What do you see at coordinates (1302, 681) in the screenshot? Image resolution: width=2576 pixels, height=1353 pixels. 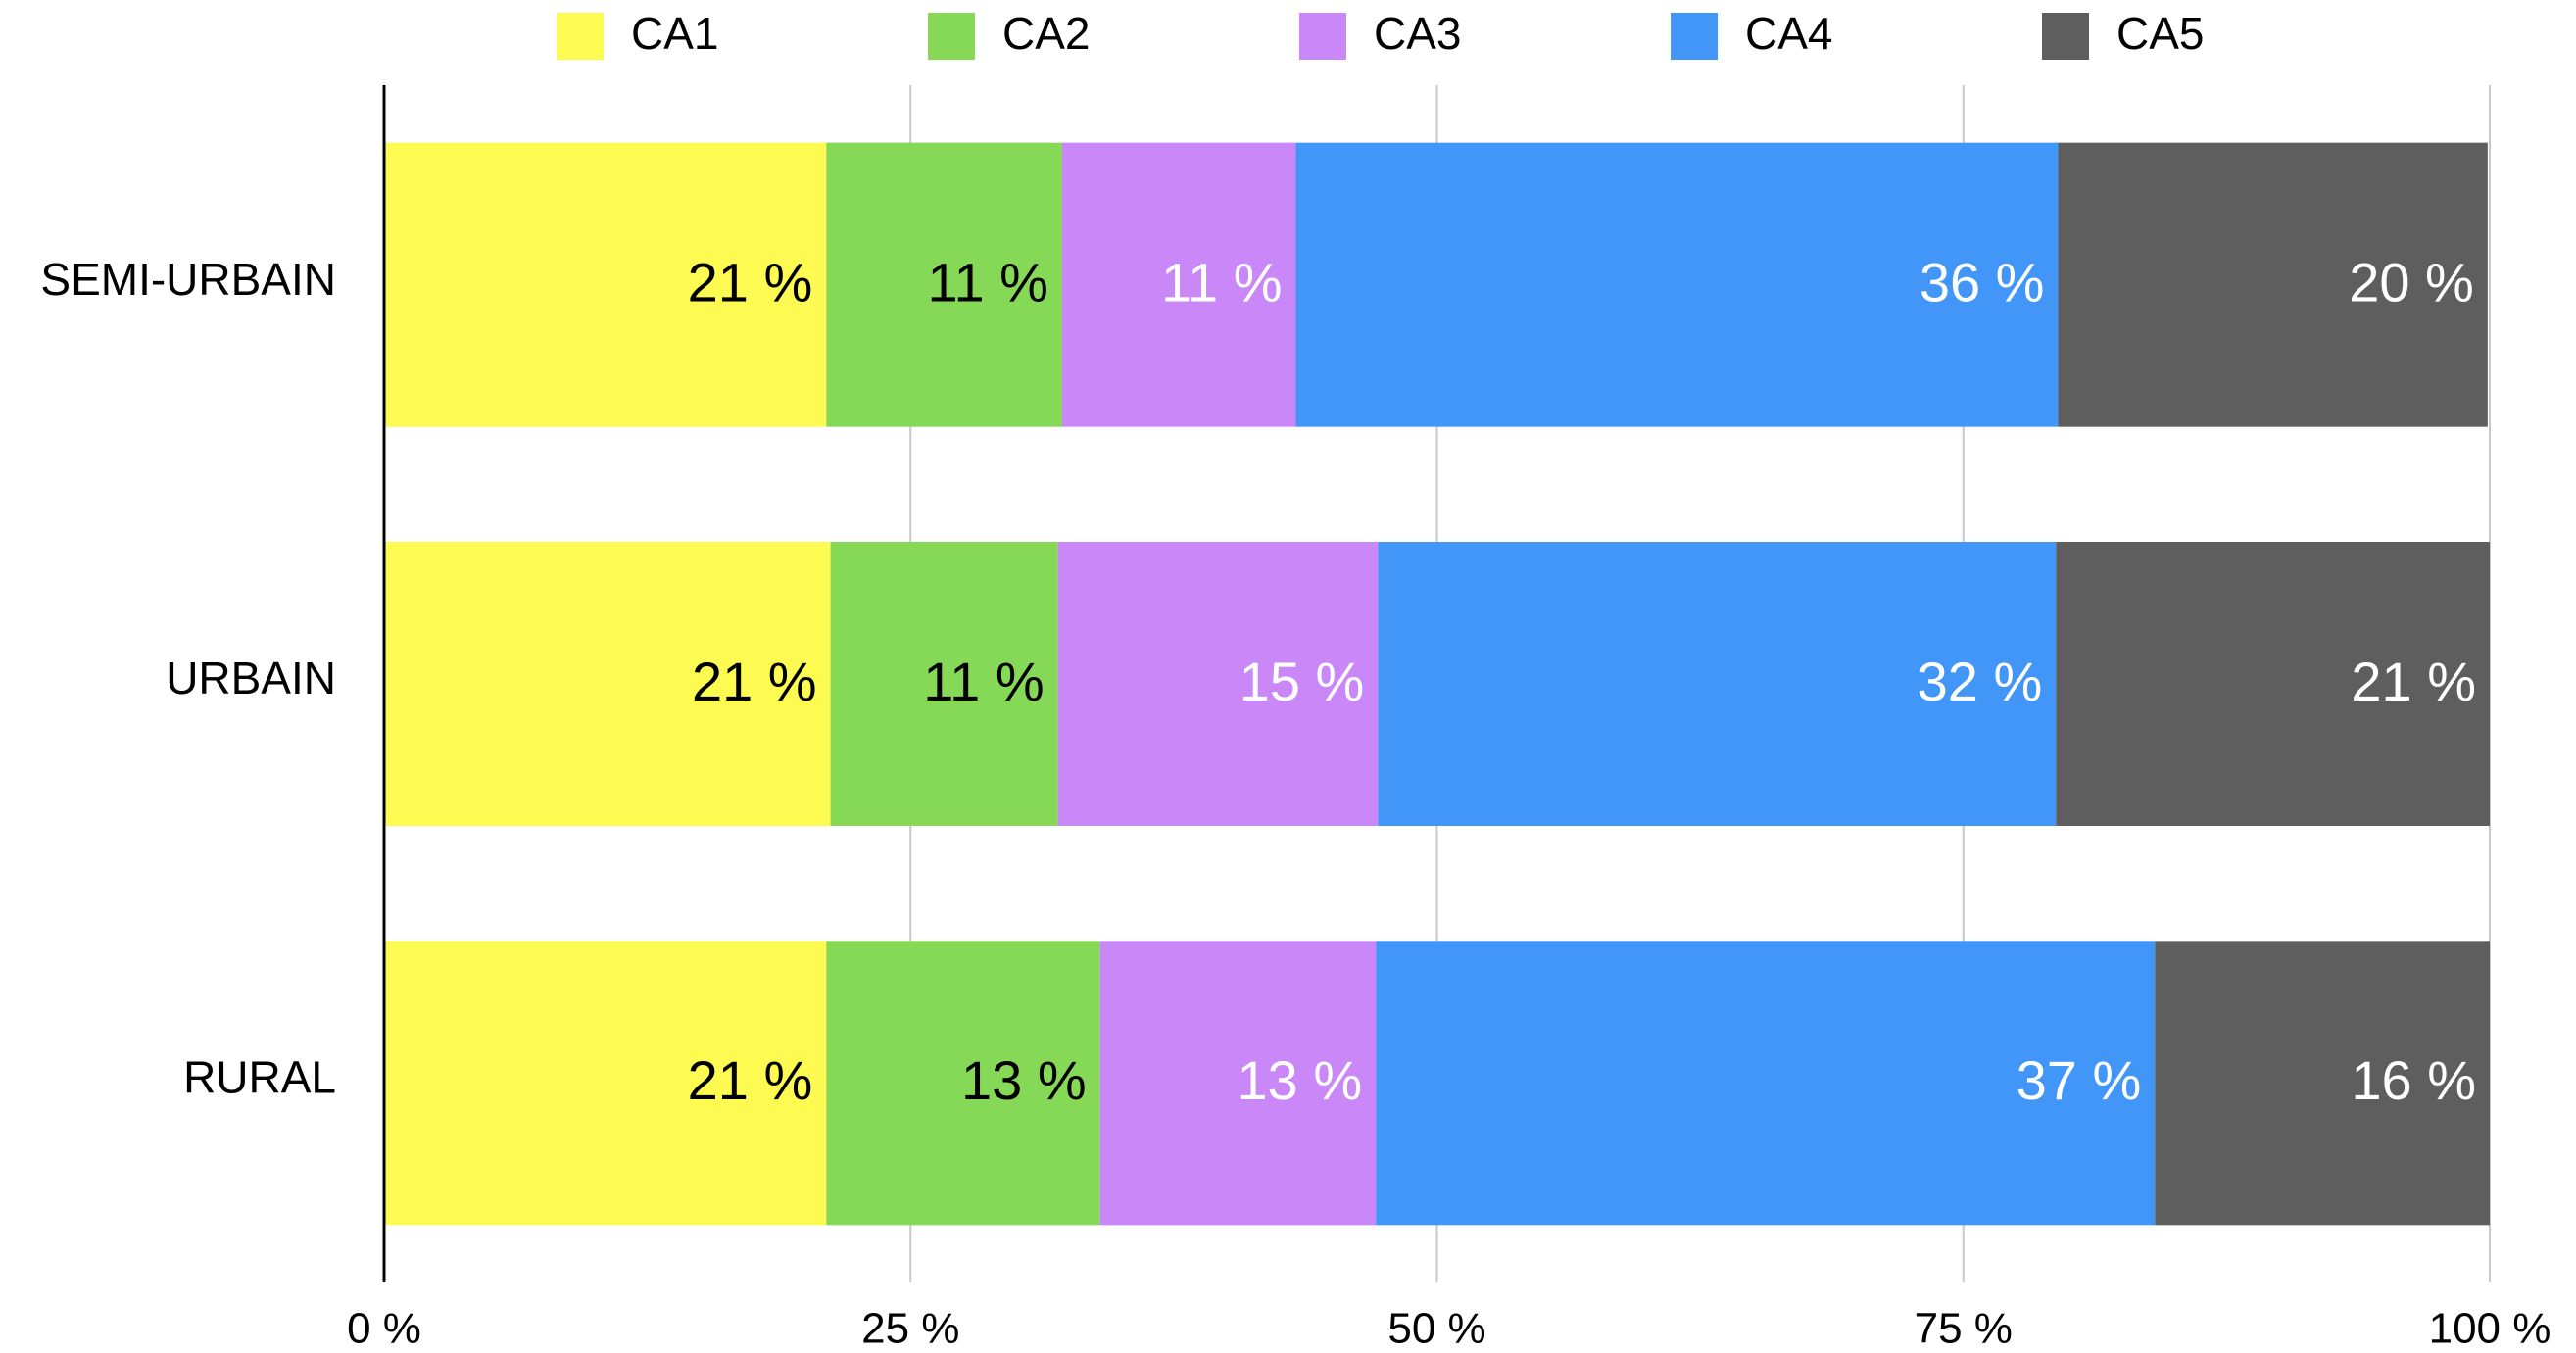 I see `data-label: 15 %` at bounding box center [1302, 681].